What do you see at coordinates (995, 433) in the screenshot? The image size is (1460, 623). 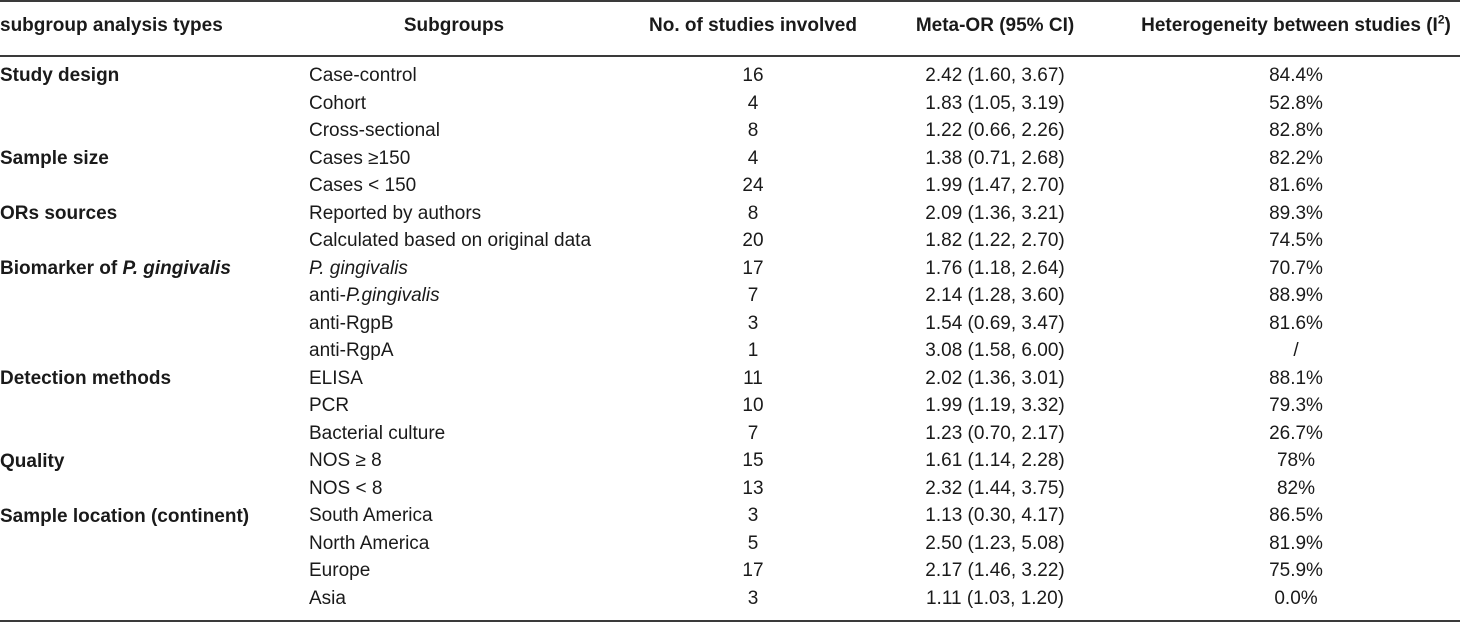 I see `row-meta-or: 1.23 (0.70, 2.17)` at bounding box center [995, 433].